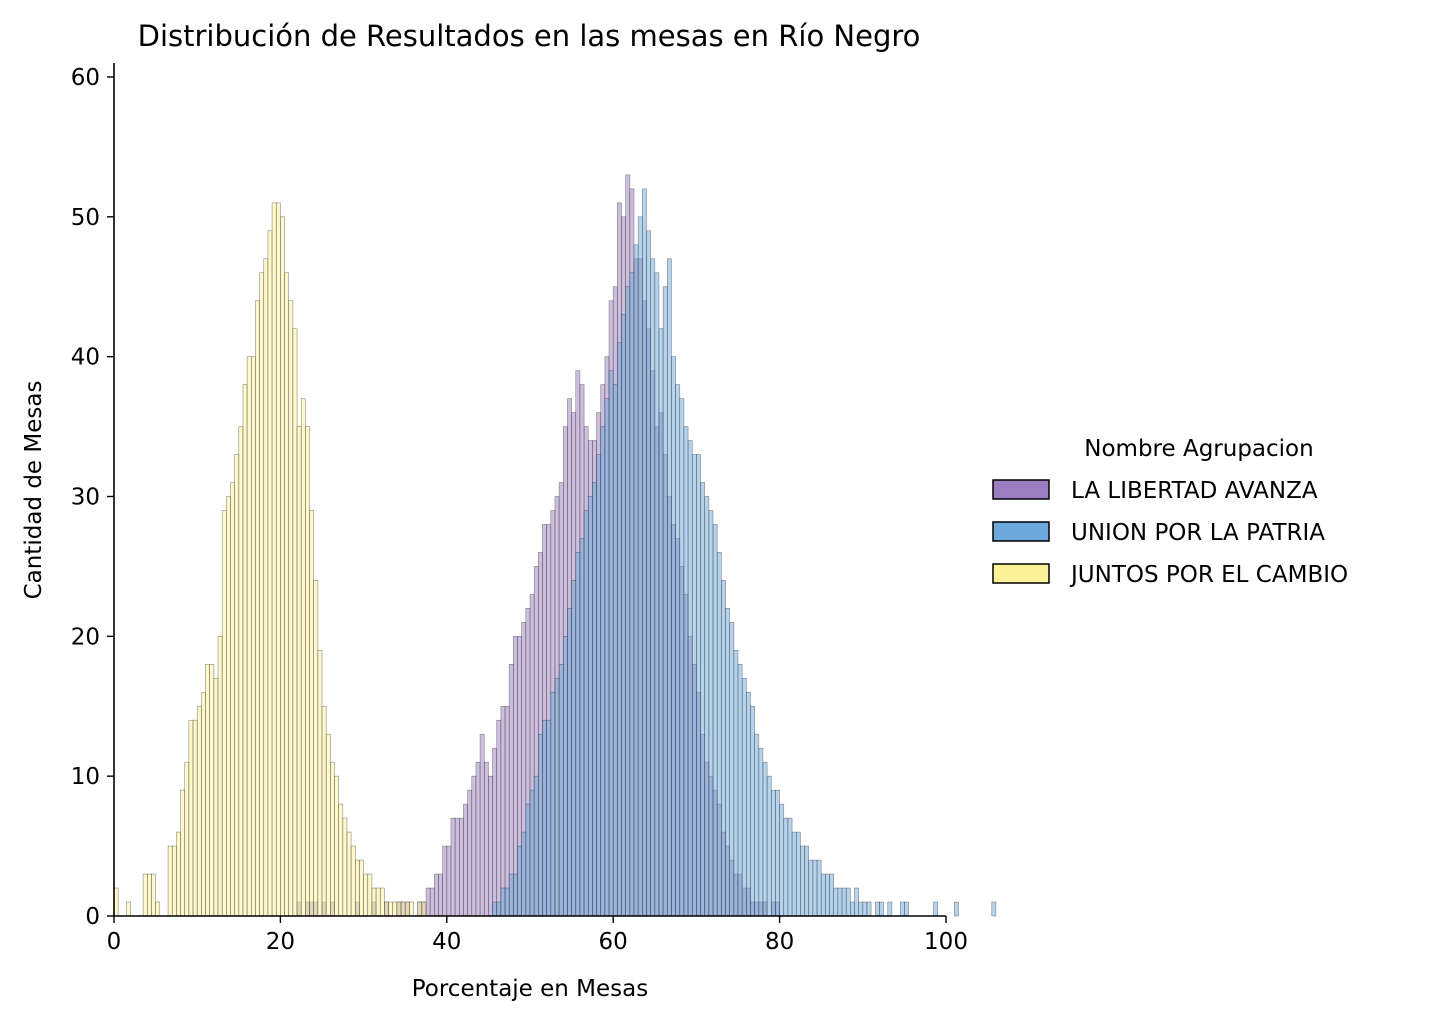 The image size is (1430, 1023). I want to click on legend-swatch, so click(1021, 531).